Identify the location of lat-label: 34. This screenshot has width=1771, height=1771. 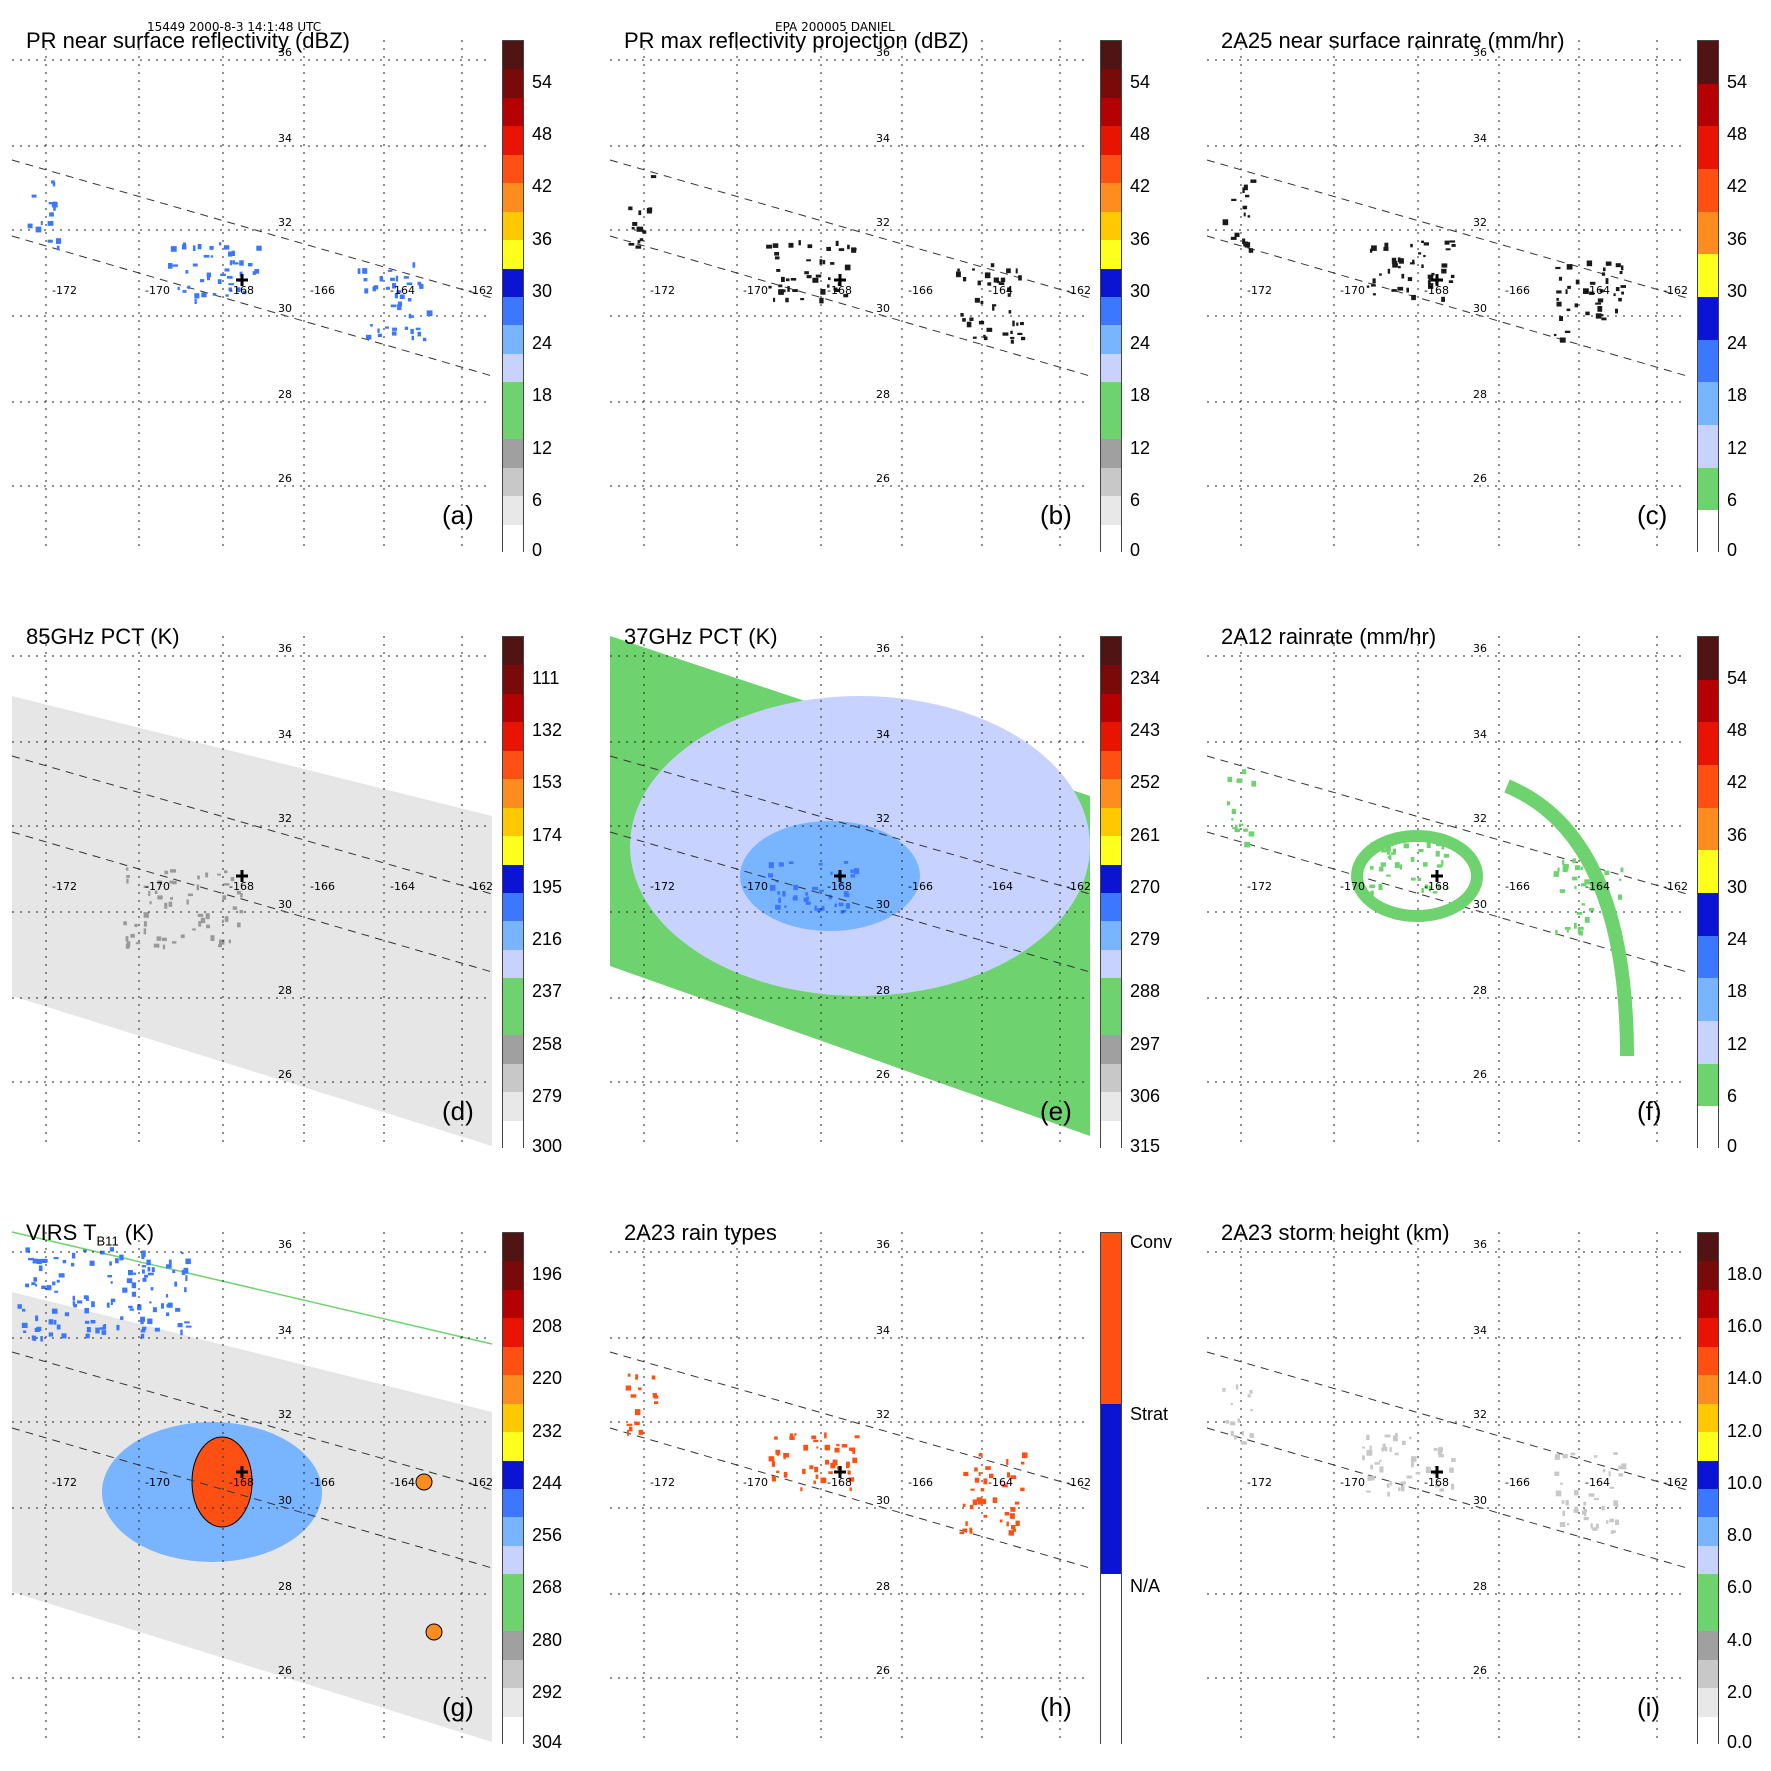
(883, 1330).